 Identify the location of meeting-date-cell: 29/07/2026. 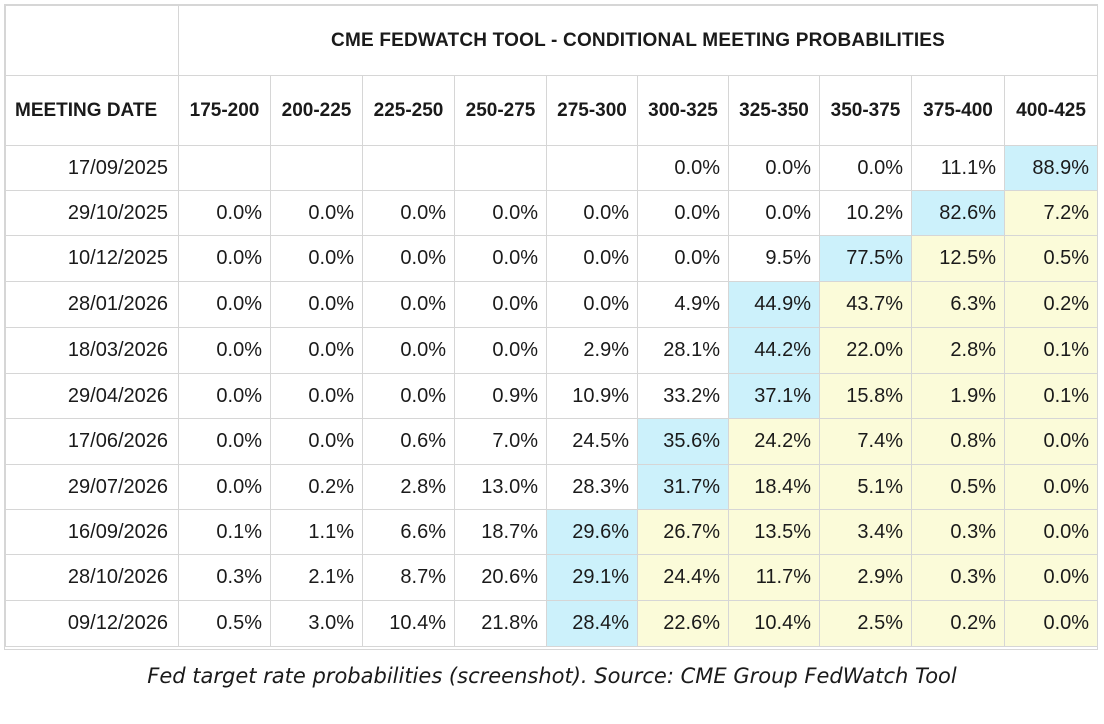
(92, 487).